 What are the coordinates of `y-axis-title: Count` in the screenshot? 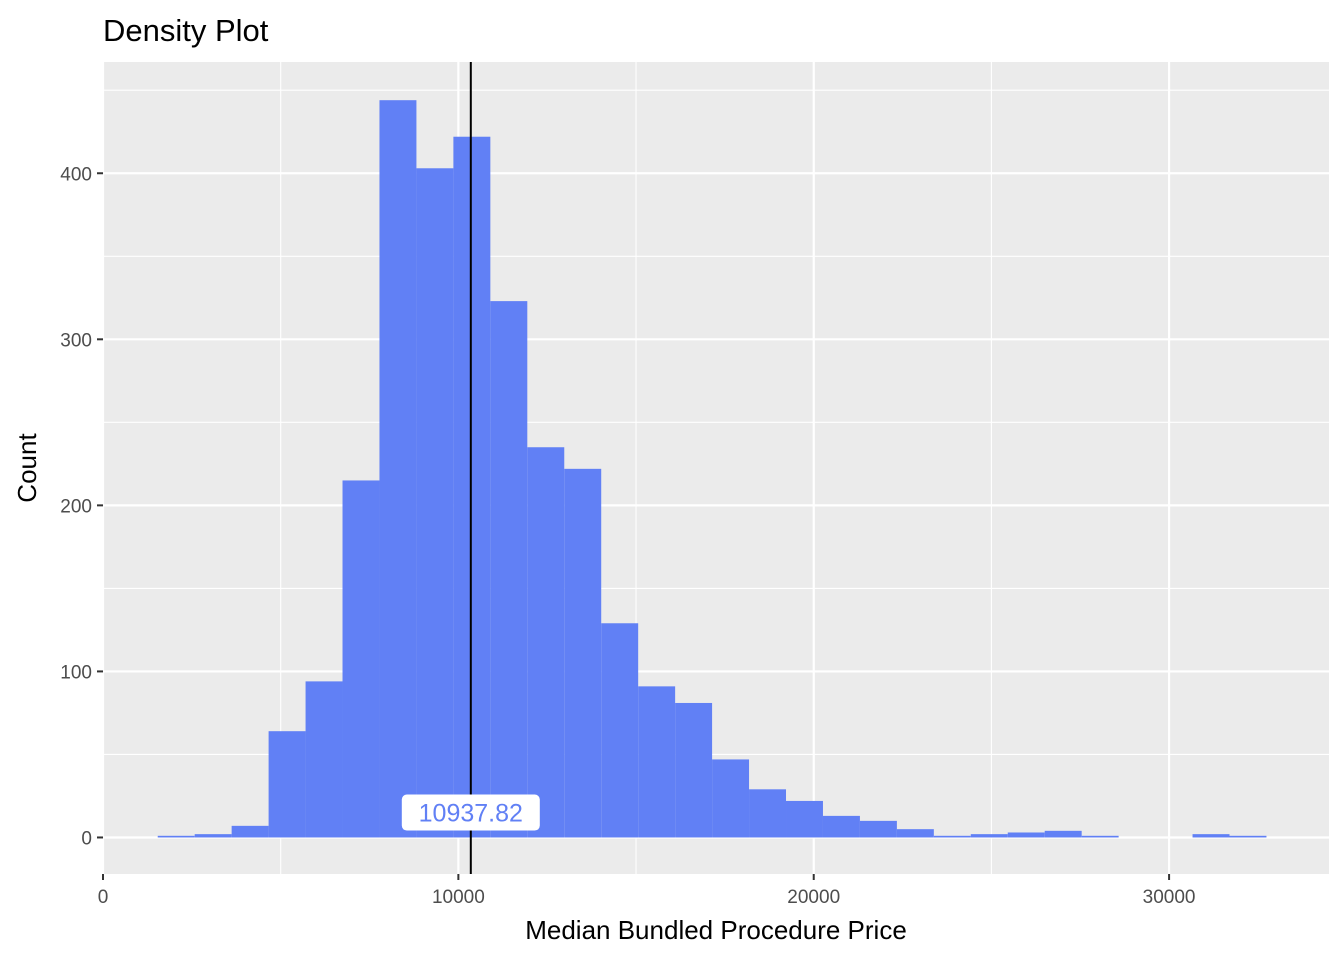 It's located at (27, 468).